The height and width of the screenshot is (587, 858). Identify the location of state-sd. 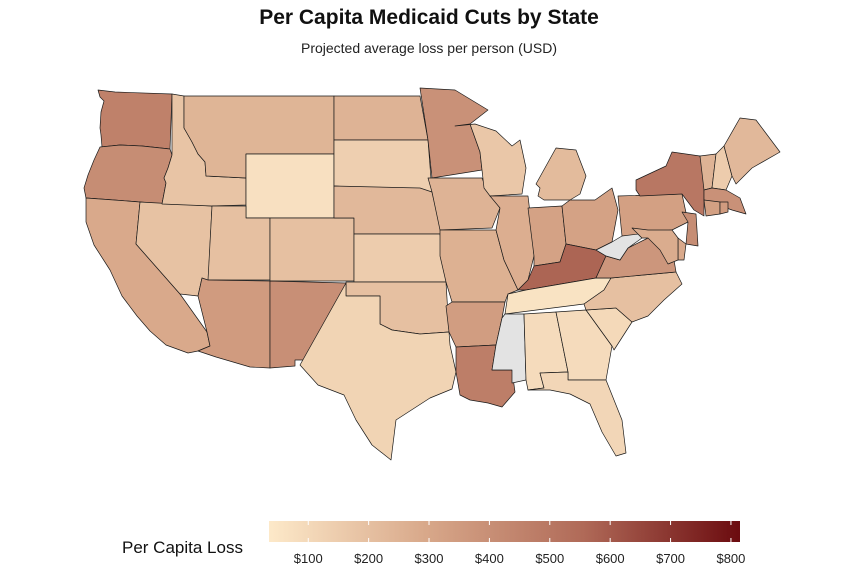
(383, 166).